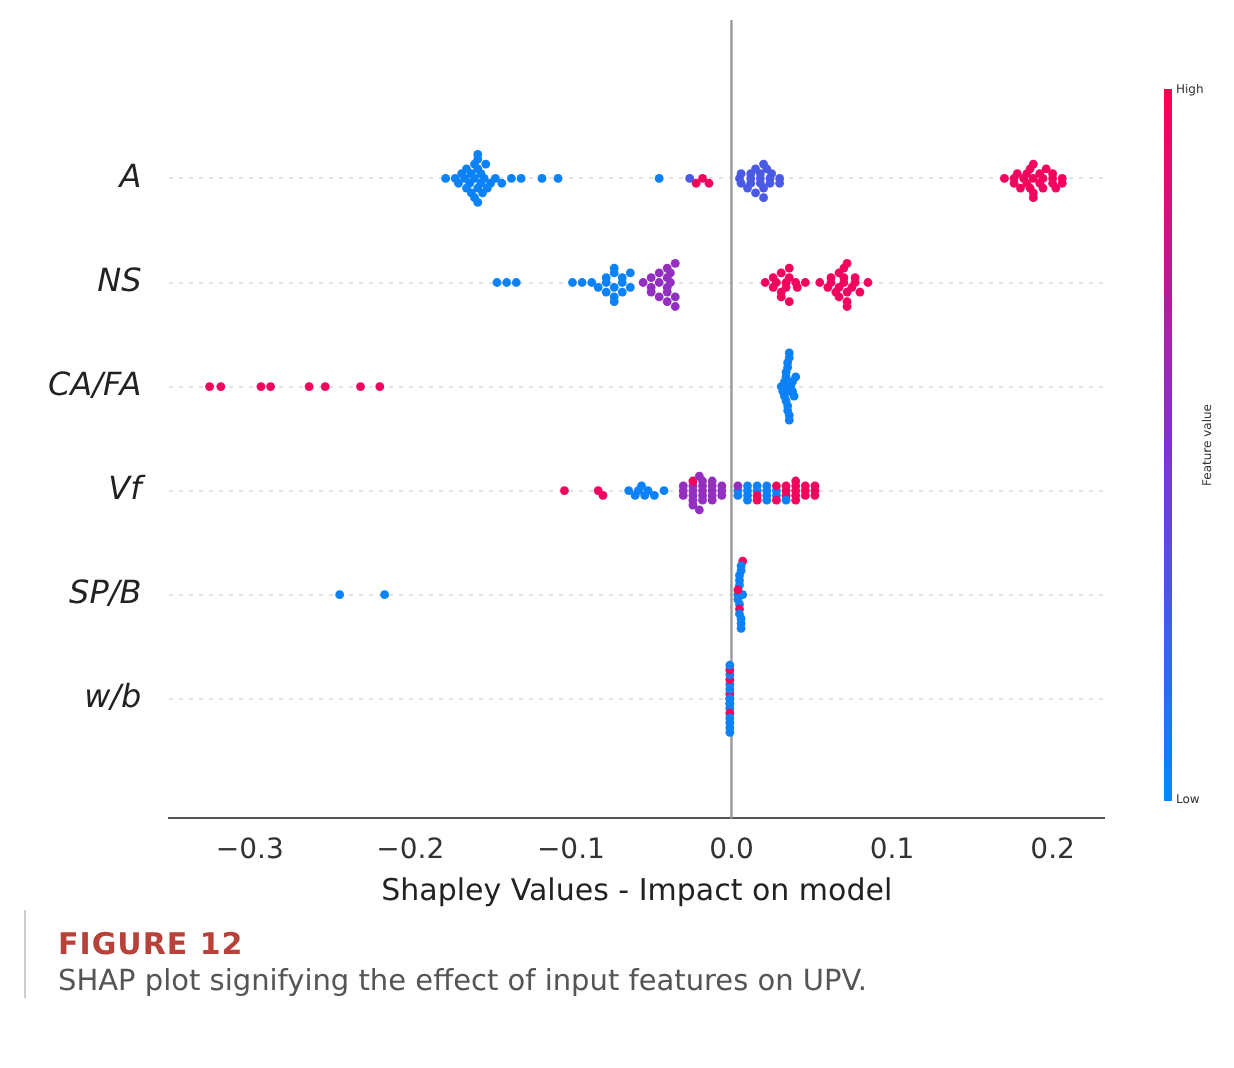 Image resolution: width=1234 pixels, height=1068 pixels. I want to click on x-tick-label: 0.1, so click(892, 850).